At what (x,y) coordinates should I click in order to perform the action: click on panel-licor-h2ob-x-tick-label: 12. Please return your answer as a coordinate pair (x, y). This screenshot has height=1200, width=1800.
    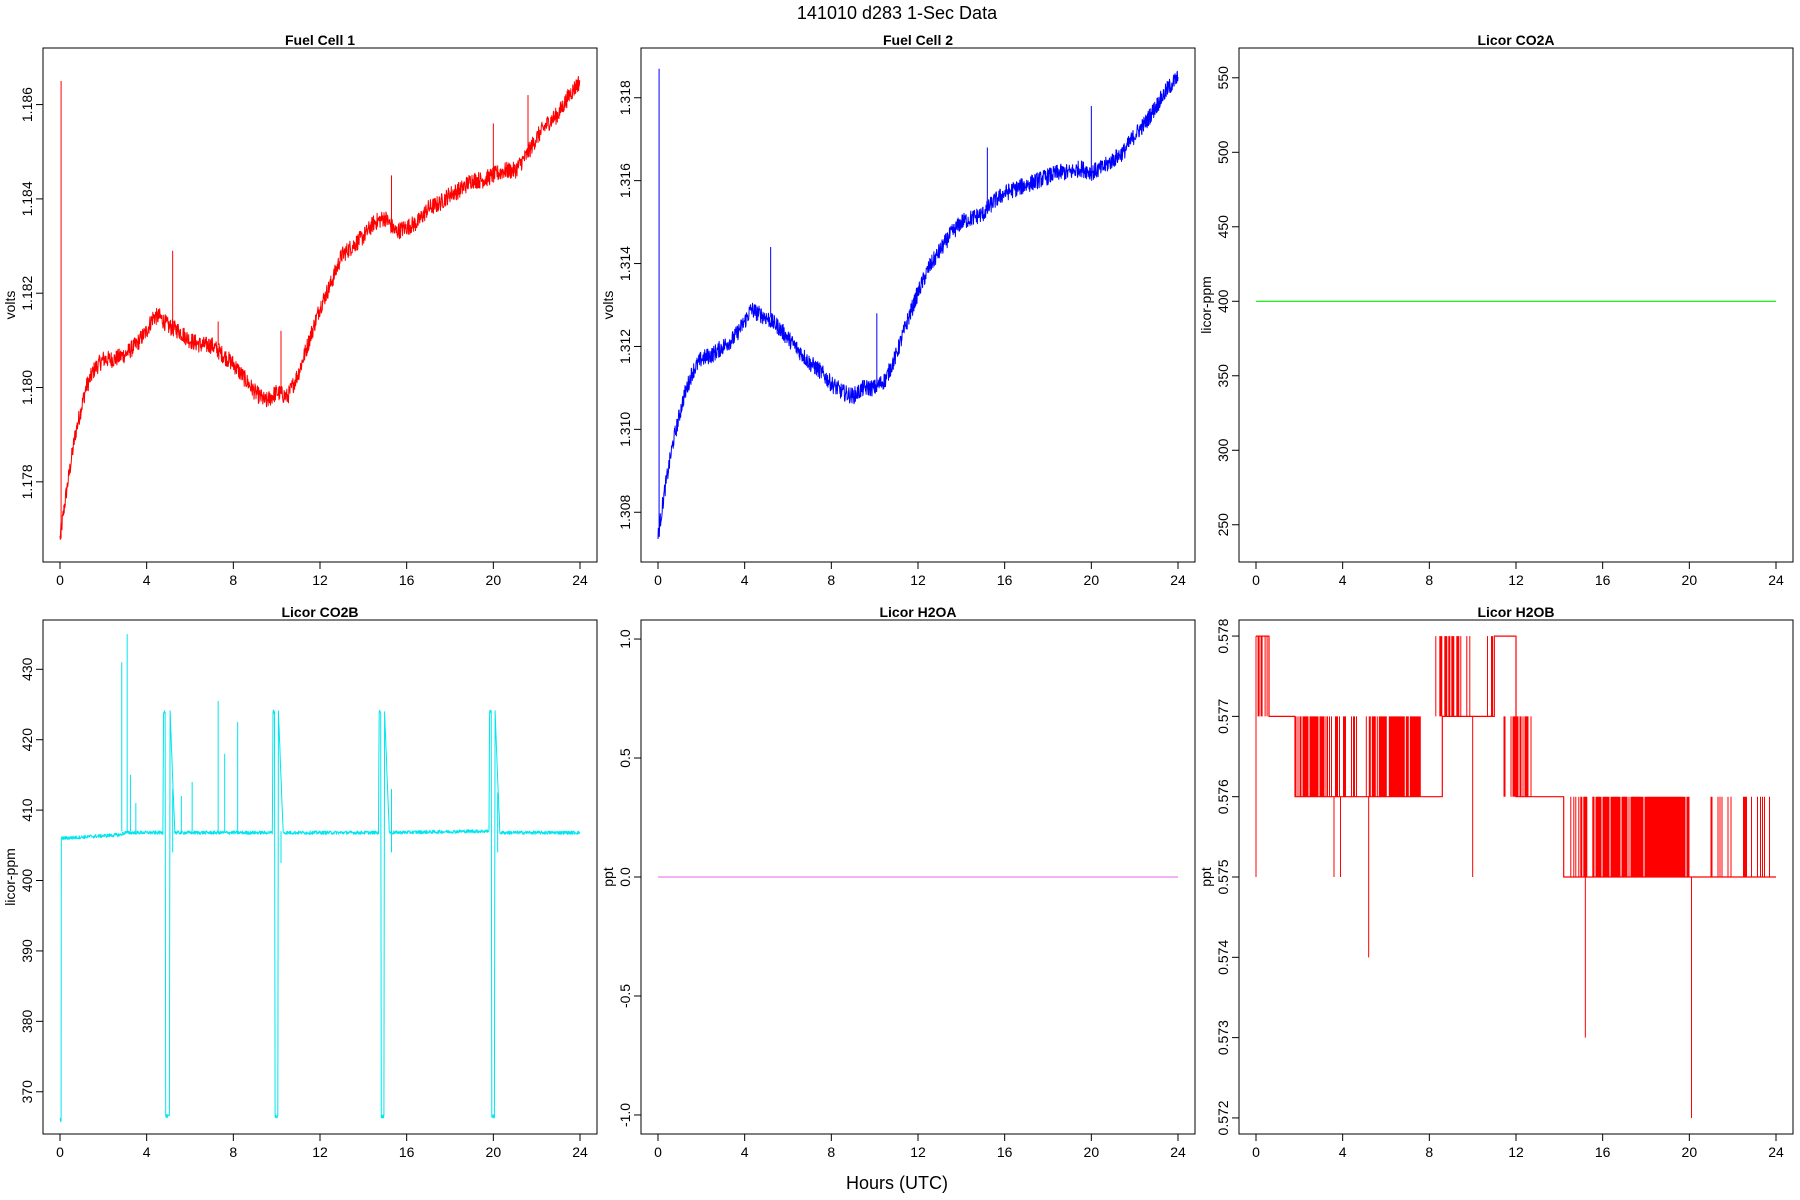
    Looking at the image, I should click on (1516, 1152).